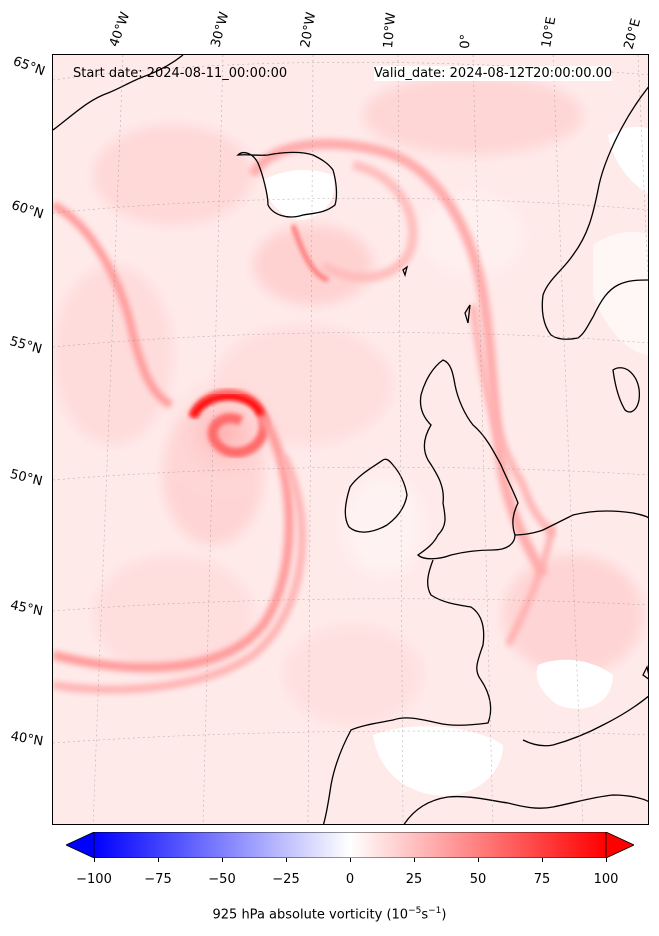  I want to click on cbar-tick-label: −25, so click(286, 879).